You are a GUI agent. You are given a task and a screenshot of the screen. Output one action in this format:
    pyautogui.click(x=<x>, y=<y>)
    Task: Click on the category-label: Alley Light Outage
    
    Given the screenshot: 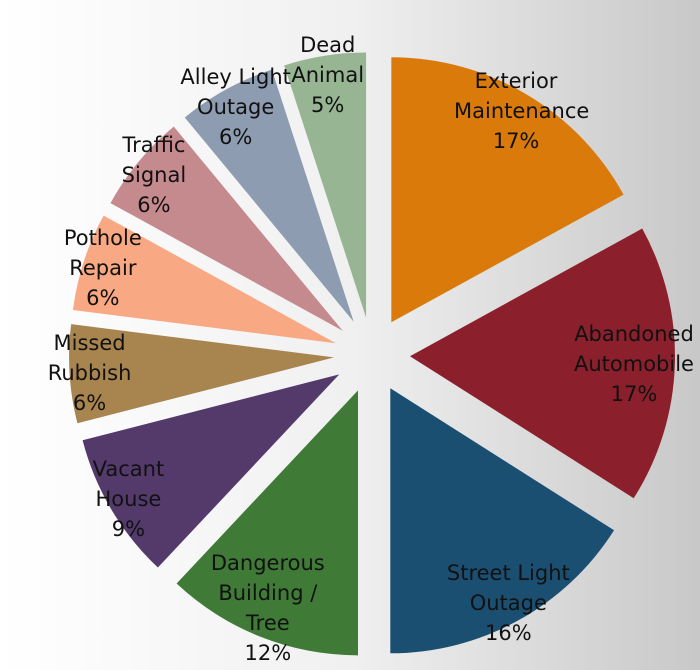 What is the action you would take?
    pyautogui.click(x=235, y=92)
    